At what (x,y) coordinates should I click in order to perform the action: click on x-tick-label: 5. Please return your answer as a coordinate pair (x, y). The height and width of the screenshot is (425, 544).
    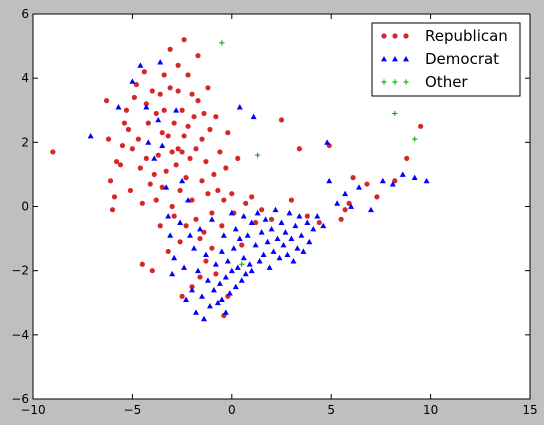
    Looking at the image, I should click on (331, 410).